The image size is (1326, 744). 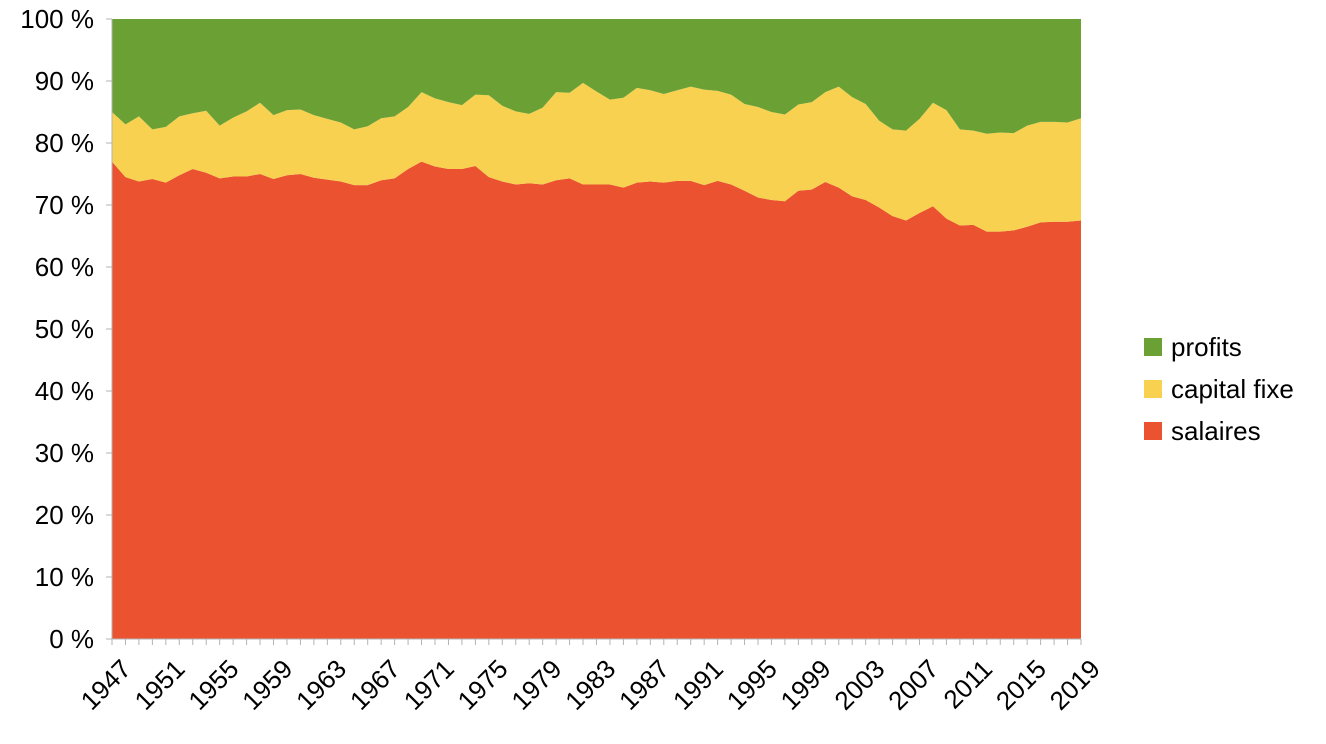 I want to click on x-tick-label: 2007, so click(x=913, y=685).